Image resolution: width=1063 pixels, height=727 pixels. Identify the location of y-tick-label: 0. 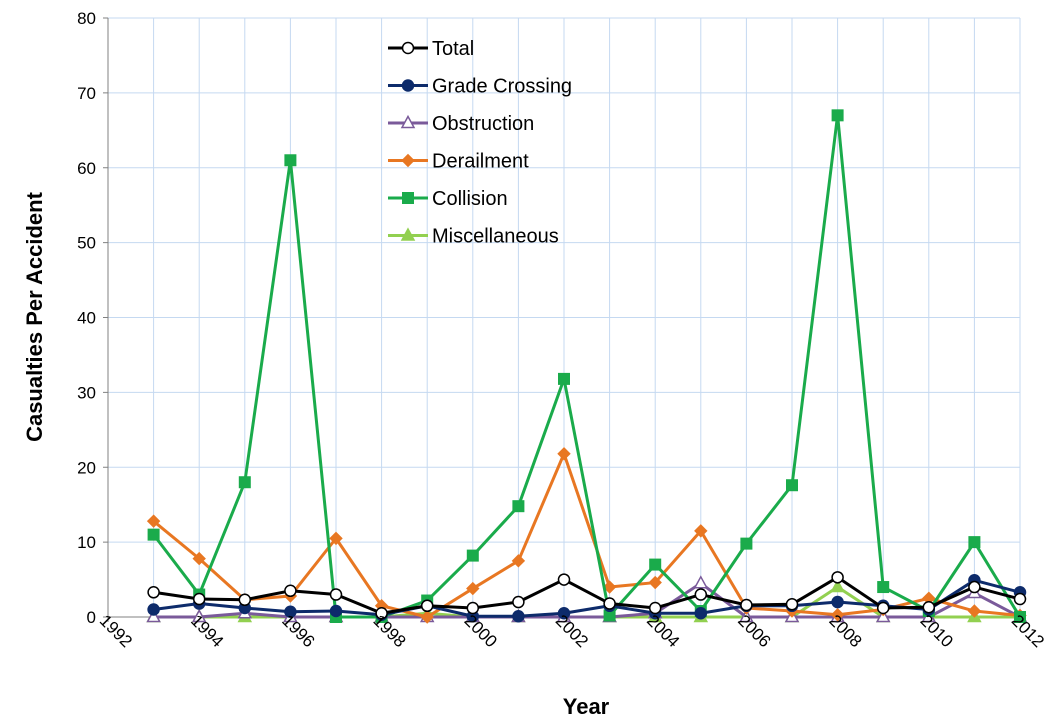
(91, 617).